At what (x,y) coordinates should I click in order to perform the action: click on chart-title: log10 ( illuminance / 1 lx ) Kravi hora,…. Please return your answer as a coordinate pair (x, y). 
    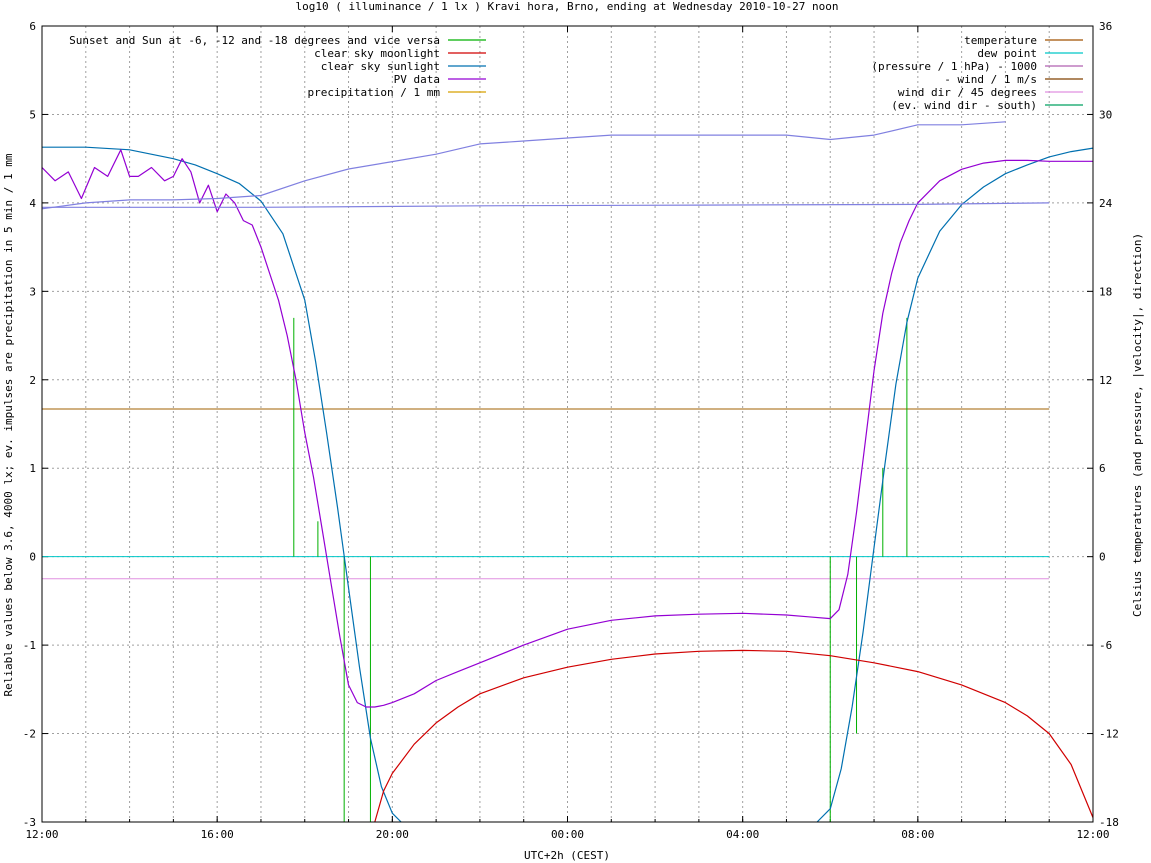
    Looking at the image, I should click on (566, 6).